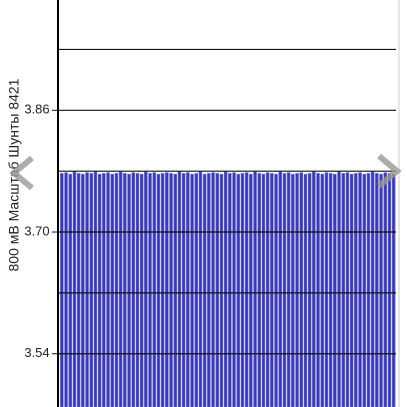 The image size is (406, 407). What do you see at coordinates (36, 230) in the screenshot?
I see `y-tick-label: 3.70` at bounding box center [36, 230].